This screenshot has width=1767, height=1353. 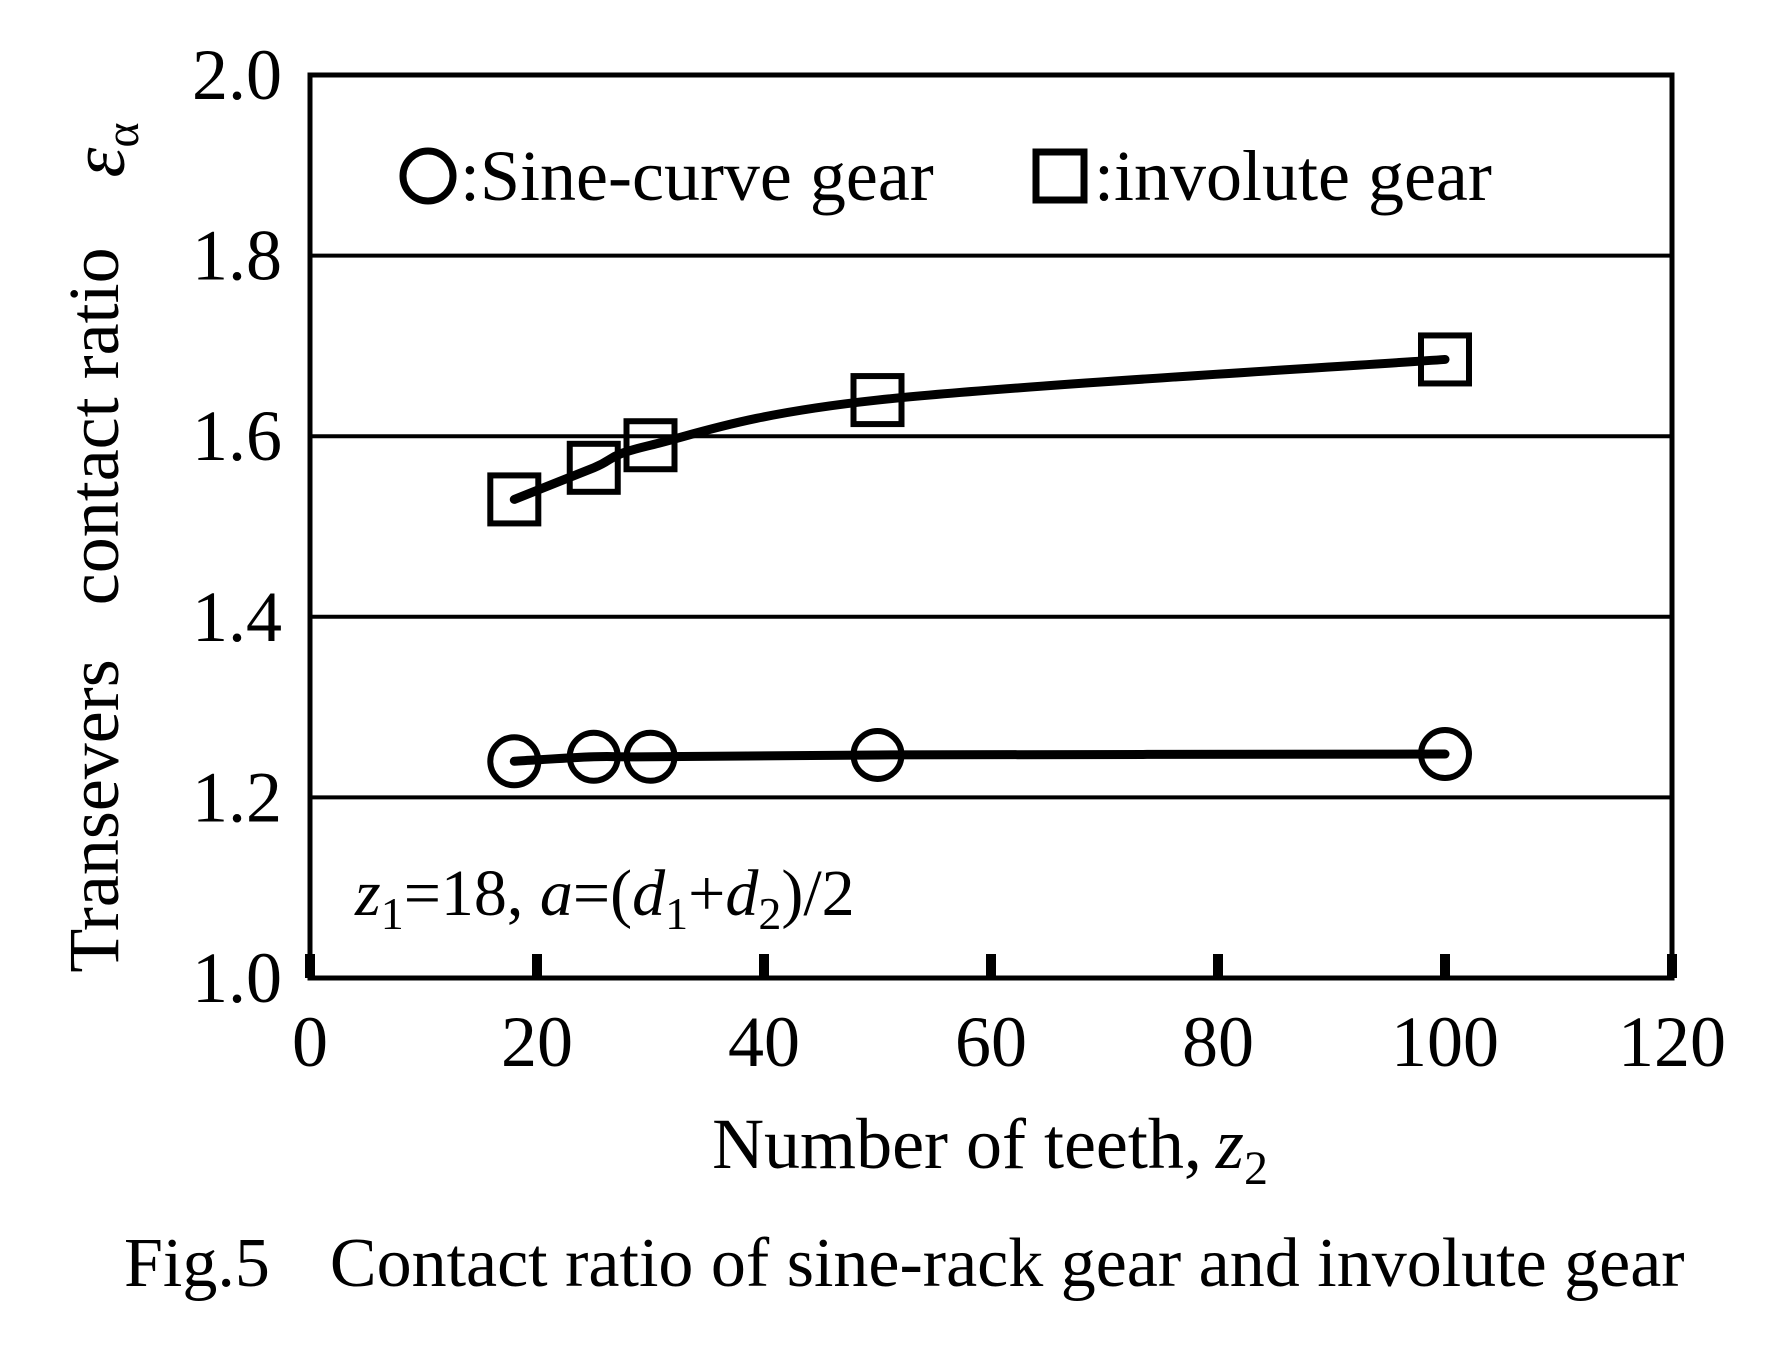 What do you see at coordinates (556, 893) in the screenshot?
I see `annotation-a: a` at bounding box center [556, 893].